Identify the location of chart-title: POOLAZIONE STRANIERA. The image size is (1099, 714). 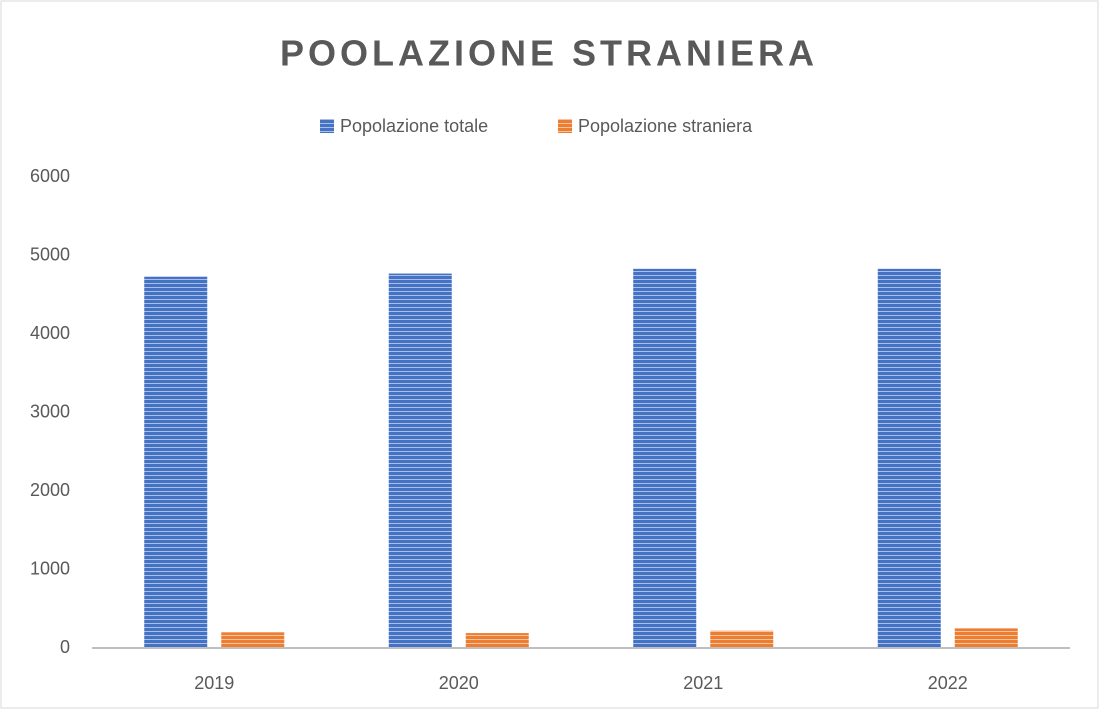
(549, 53).